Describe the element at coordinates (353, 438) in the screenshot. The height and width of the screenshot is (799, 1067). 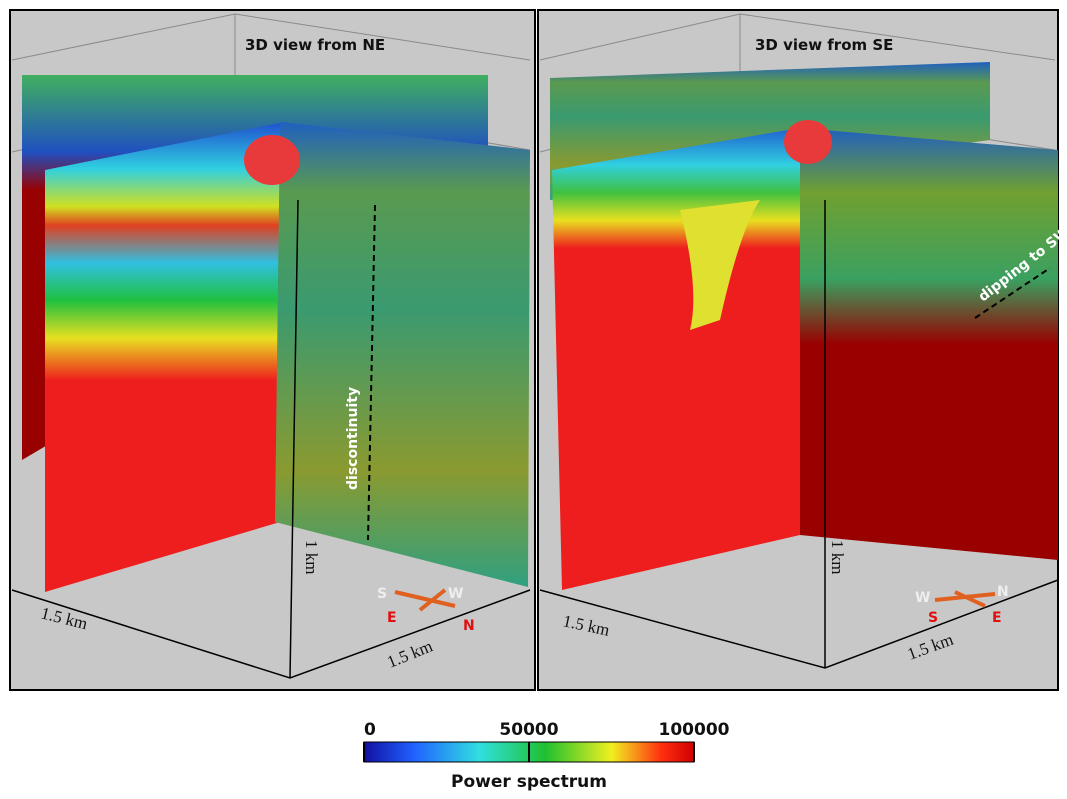
I see `annotation: discontinuity` at that location.